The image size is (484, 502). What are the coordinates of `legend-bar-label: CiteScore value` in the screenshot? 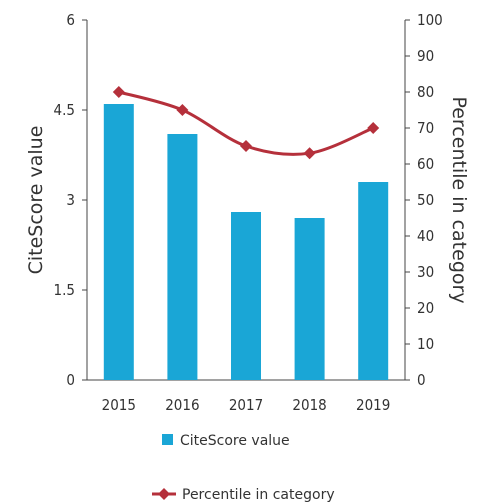 It's located at (235, 441).